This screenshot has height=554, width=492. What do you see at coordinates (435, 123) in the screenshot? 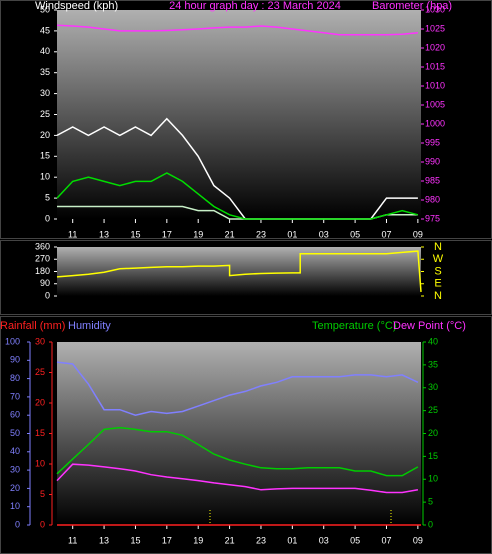
I see `y2-tick-label: 1000` at bounding box center [435, 123].